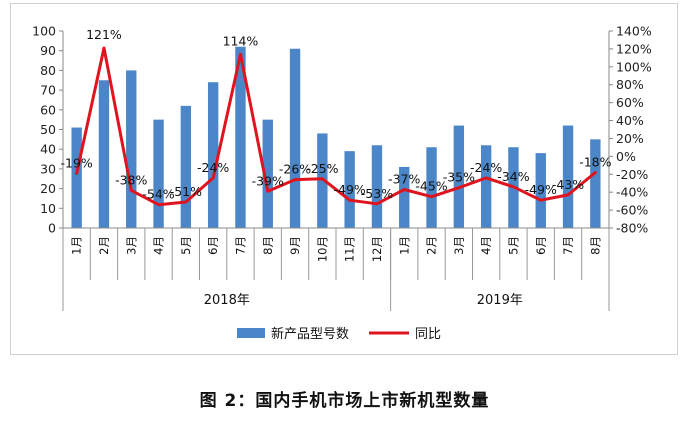  Describe the element at coordinates (186, 191) in the screenshot. I see `yoy-data-label: -51%` at that location.